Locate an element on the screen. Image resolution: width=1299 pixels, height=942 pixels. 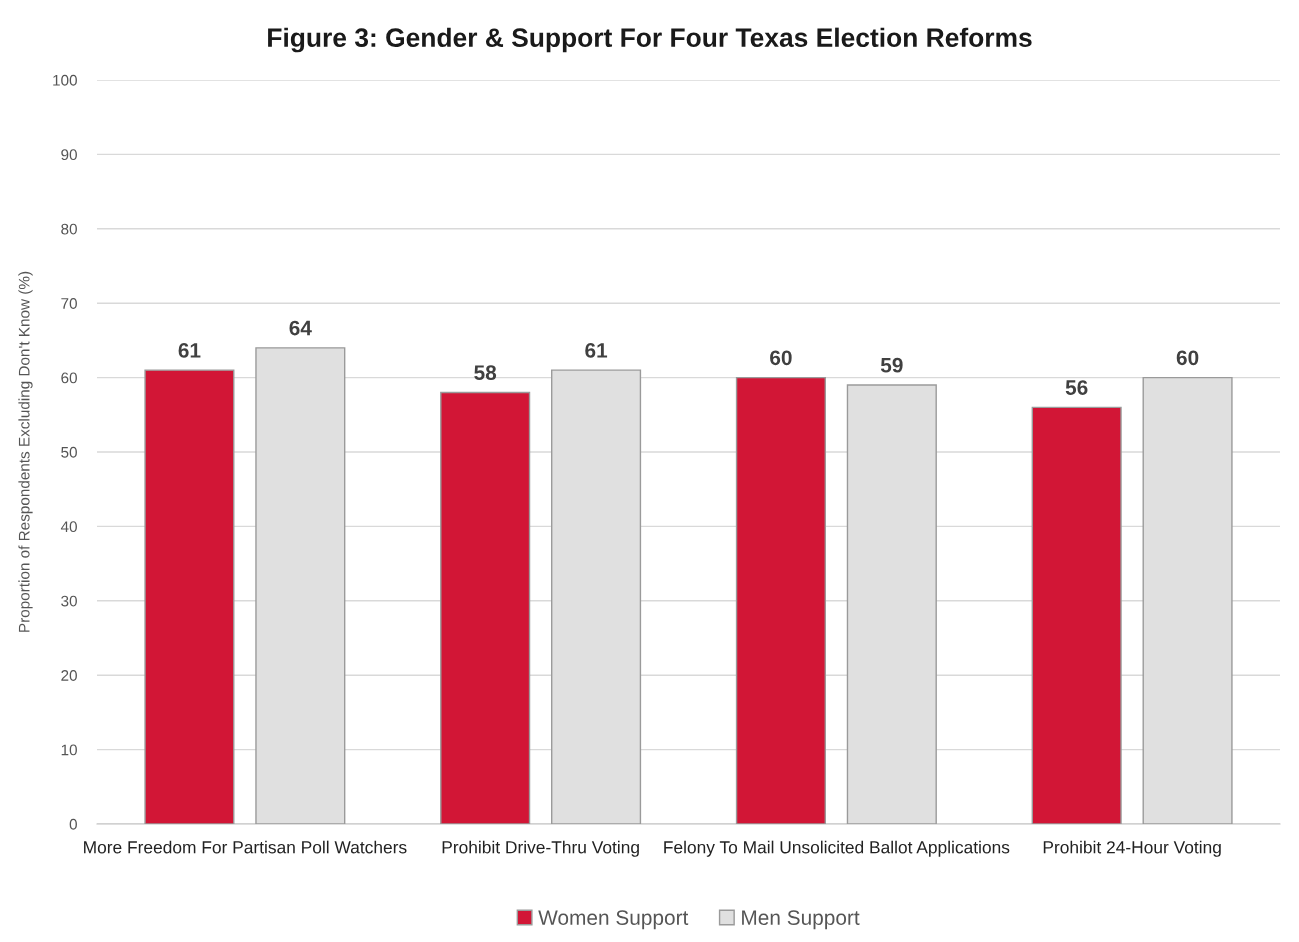
legend-label: Women Support is located at coordinates (613, 920).